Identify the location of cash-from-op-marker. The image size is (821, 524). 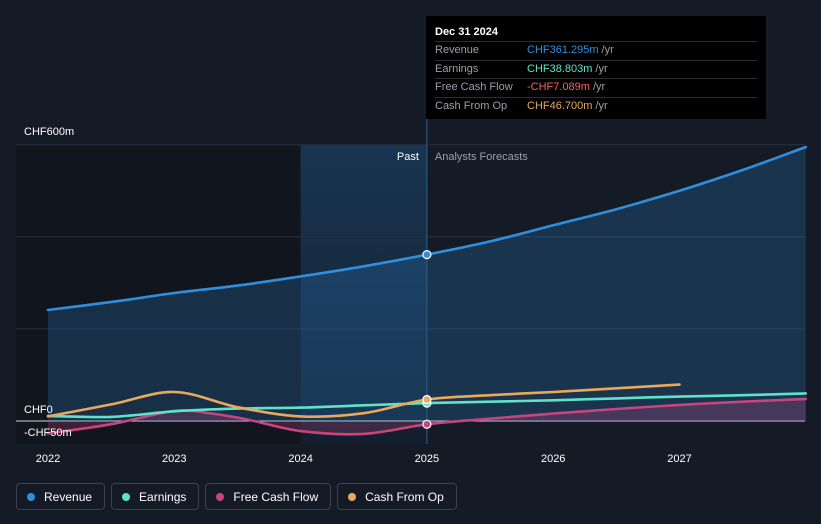
(427, 399).